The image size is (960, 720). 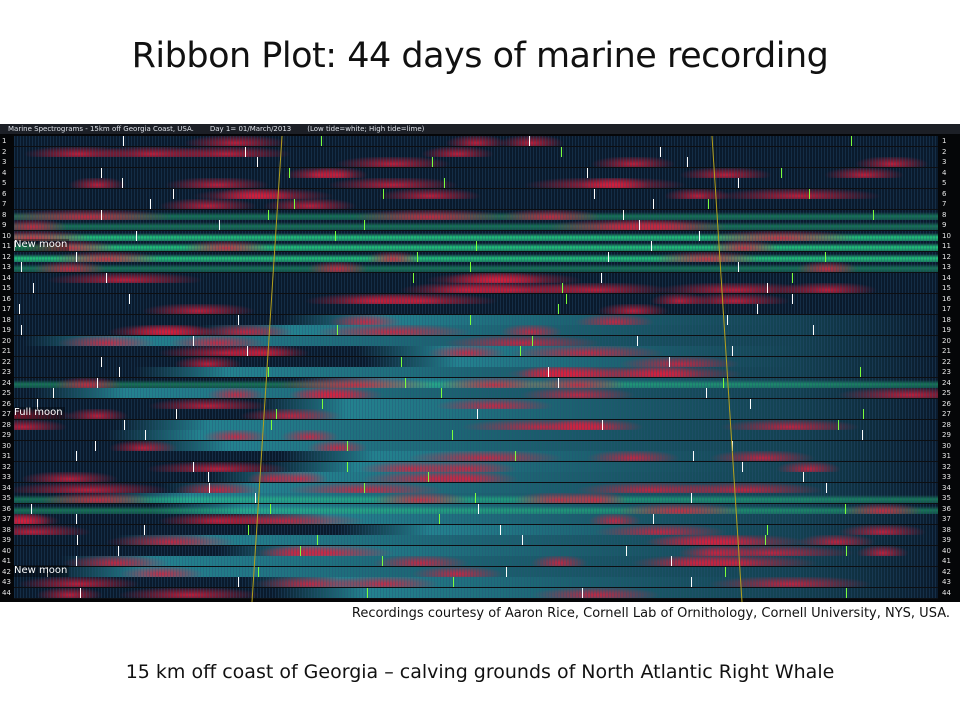 I want to click on day-number-right: 7, so click(x=944, y=204).